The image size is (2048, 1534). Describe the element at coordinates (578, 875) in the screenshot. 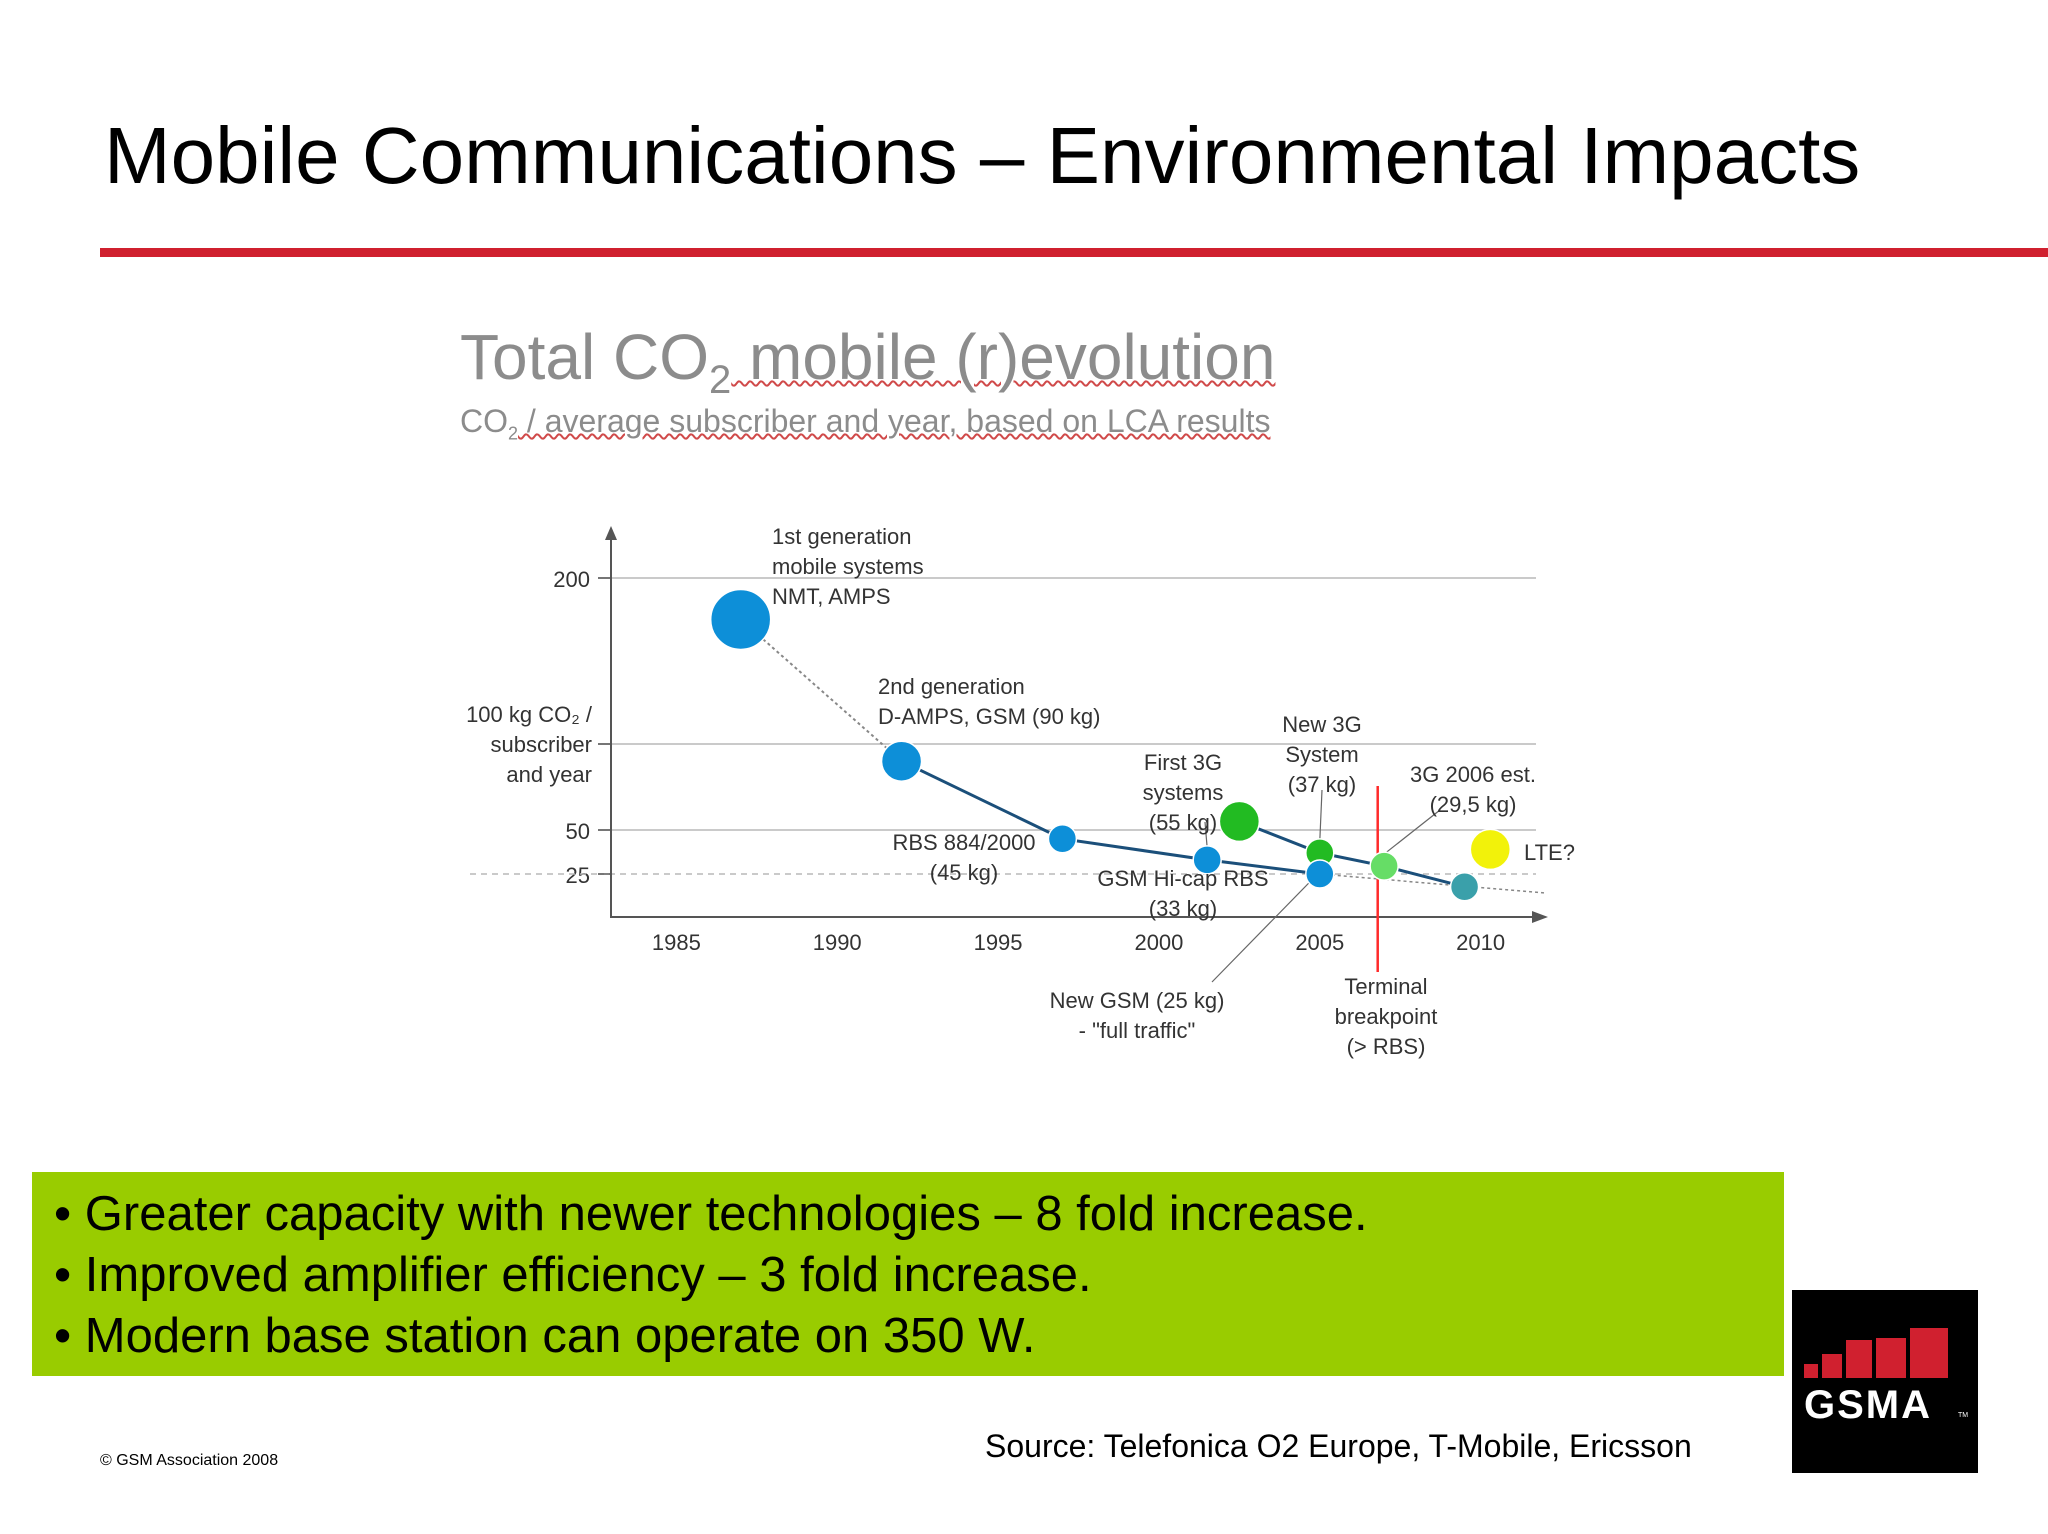

I see `y-tick-label: 25` at that location.